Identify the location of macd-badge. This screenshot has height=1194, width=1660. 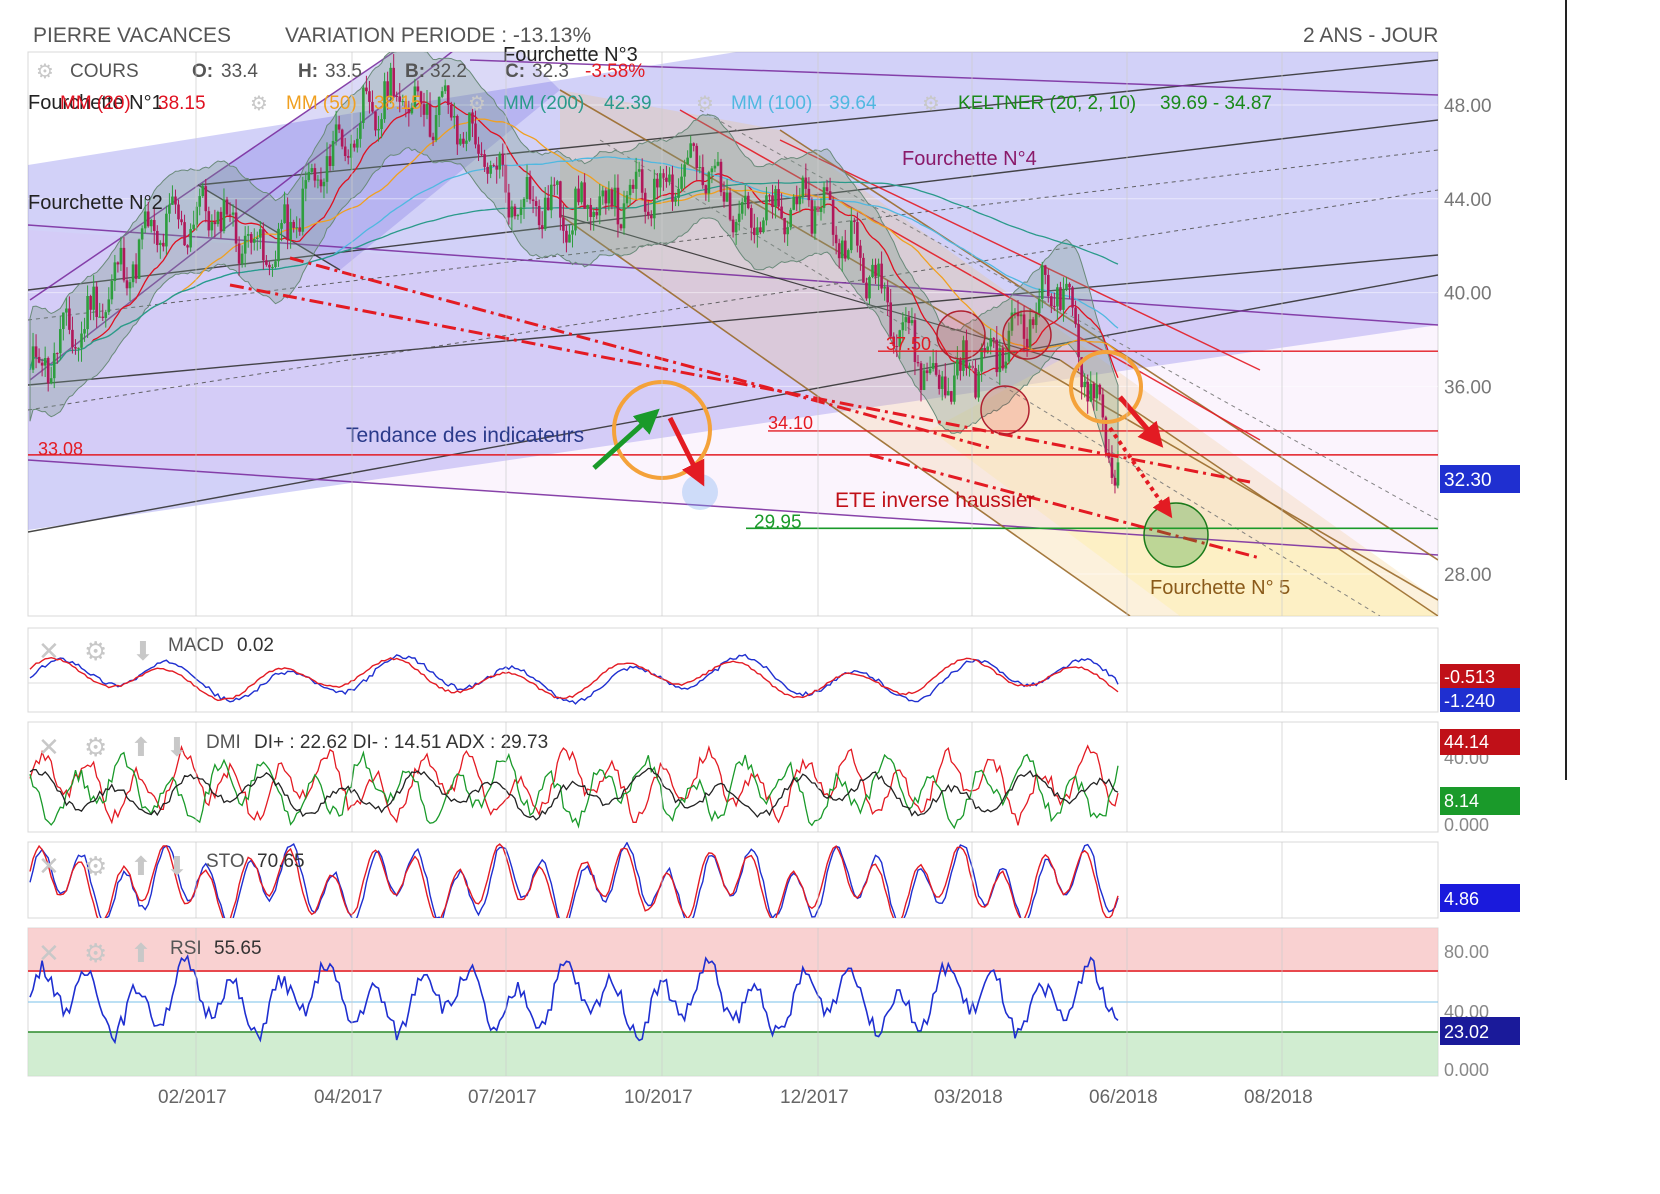
(1480, 700).